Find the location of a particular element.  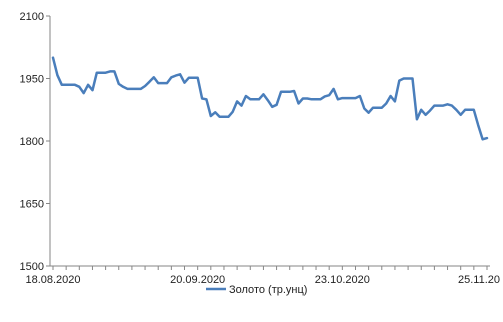

x-axis: 18.08.2020 20.09.2020 23.10.2020 25.11.20 is located at coordinates (262, 275).